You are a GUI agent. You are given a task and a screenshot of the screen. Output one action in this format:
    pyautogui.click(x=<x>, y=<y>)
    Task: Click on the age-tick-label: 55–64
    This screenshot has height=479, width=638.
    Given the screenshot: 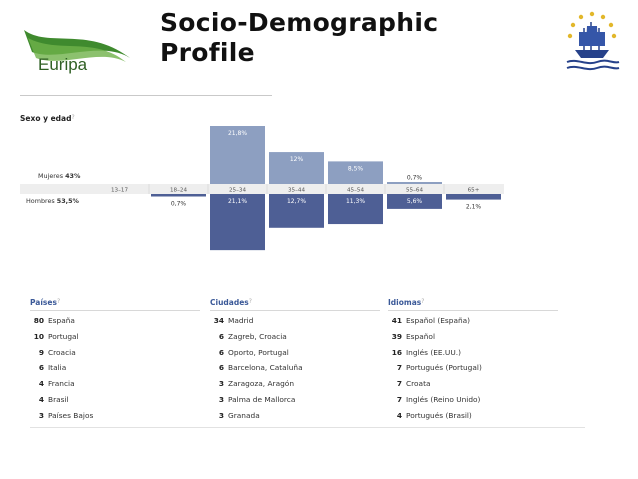 What is the action you would take?
    pyautogui.click(x=414, y=191)
    